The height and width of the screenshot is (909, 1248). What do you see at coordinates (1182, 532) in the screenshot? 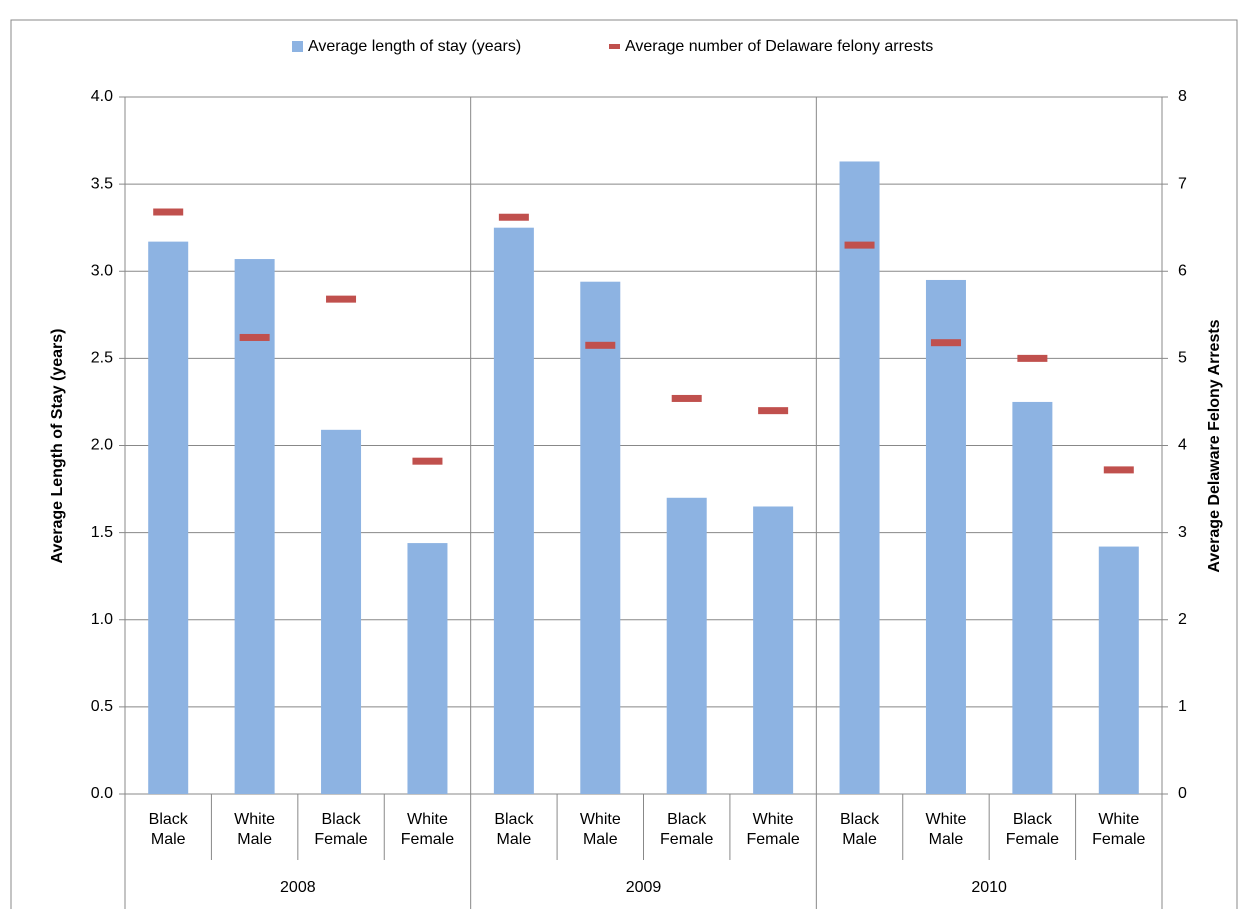
I see `y2-tick-label: 3` at bounding box center [1182, 532].